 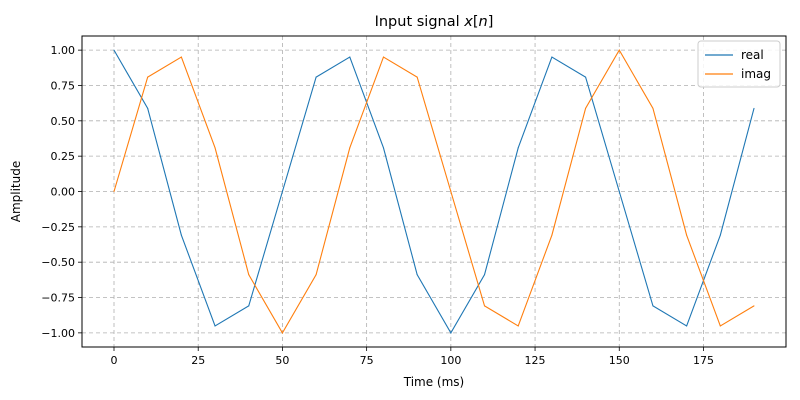 What do you see at coordinates (58, 298) in the screenshot?
I see `y-tick-label: −0.75` at bounding box center [58, 298].